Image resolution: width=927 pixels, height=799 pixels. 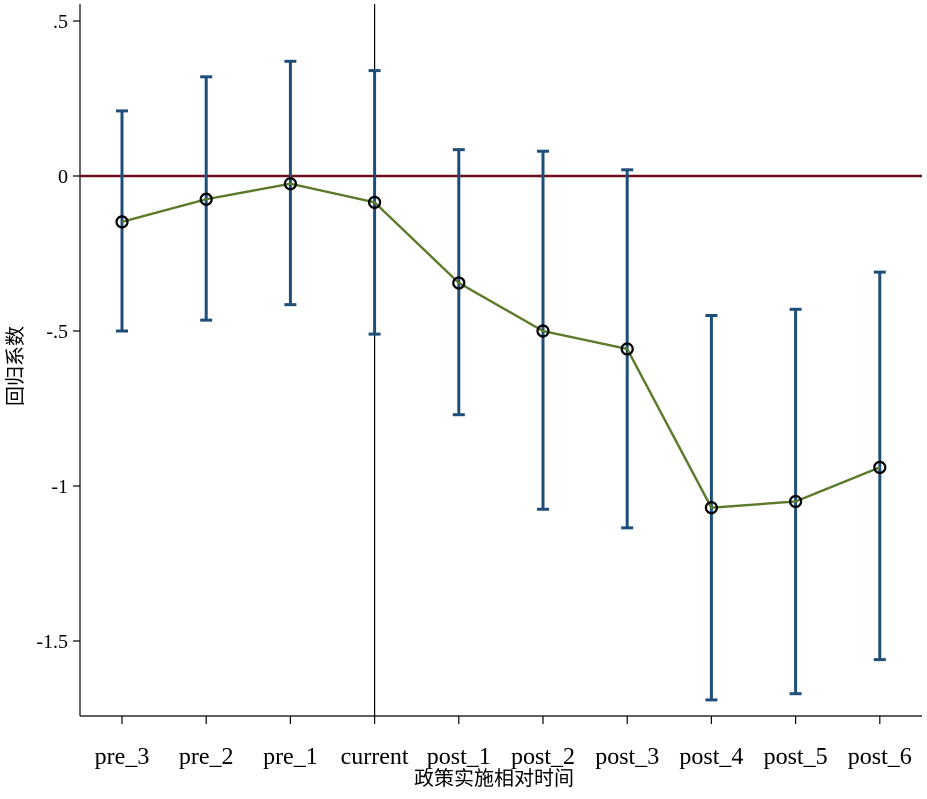 What do you see at coordinates (543, 757) in the screenshot?
I see `x-tick-label: post_2` at bounding box center [543, 757].